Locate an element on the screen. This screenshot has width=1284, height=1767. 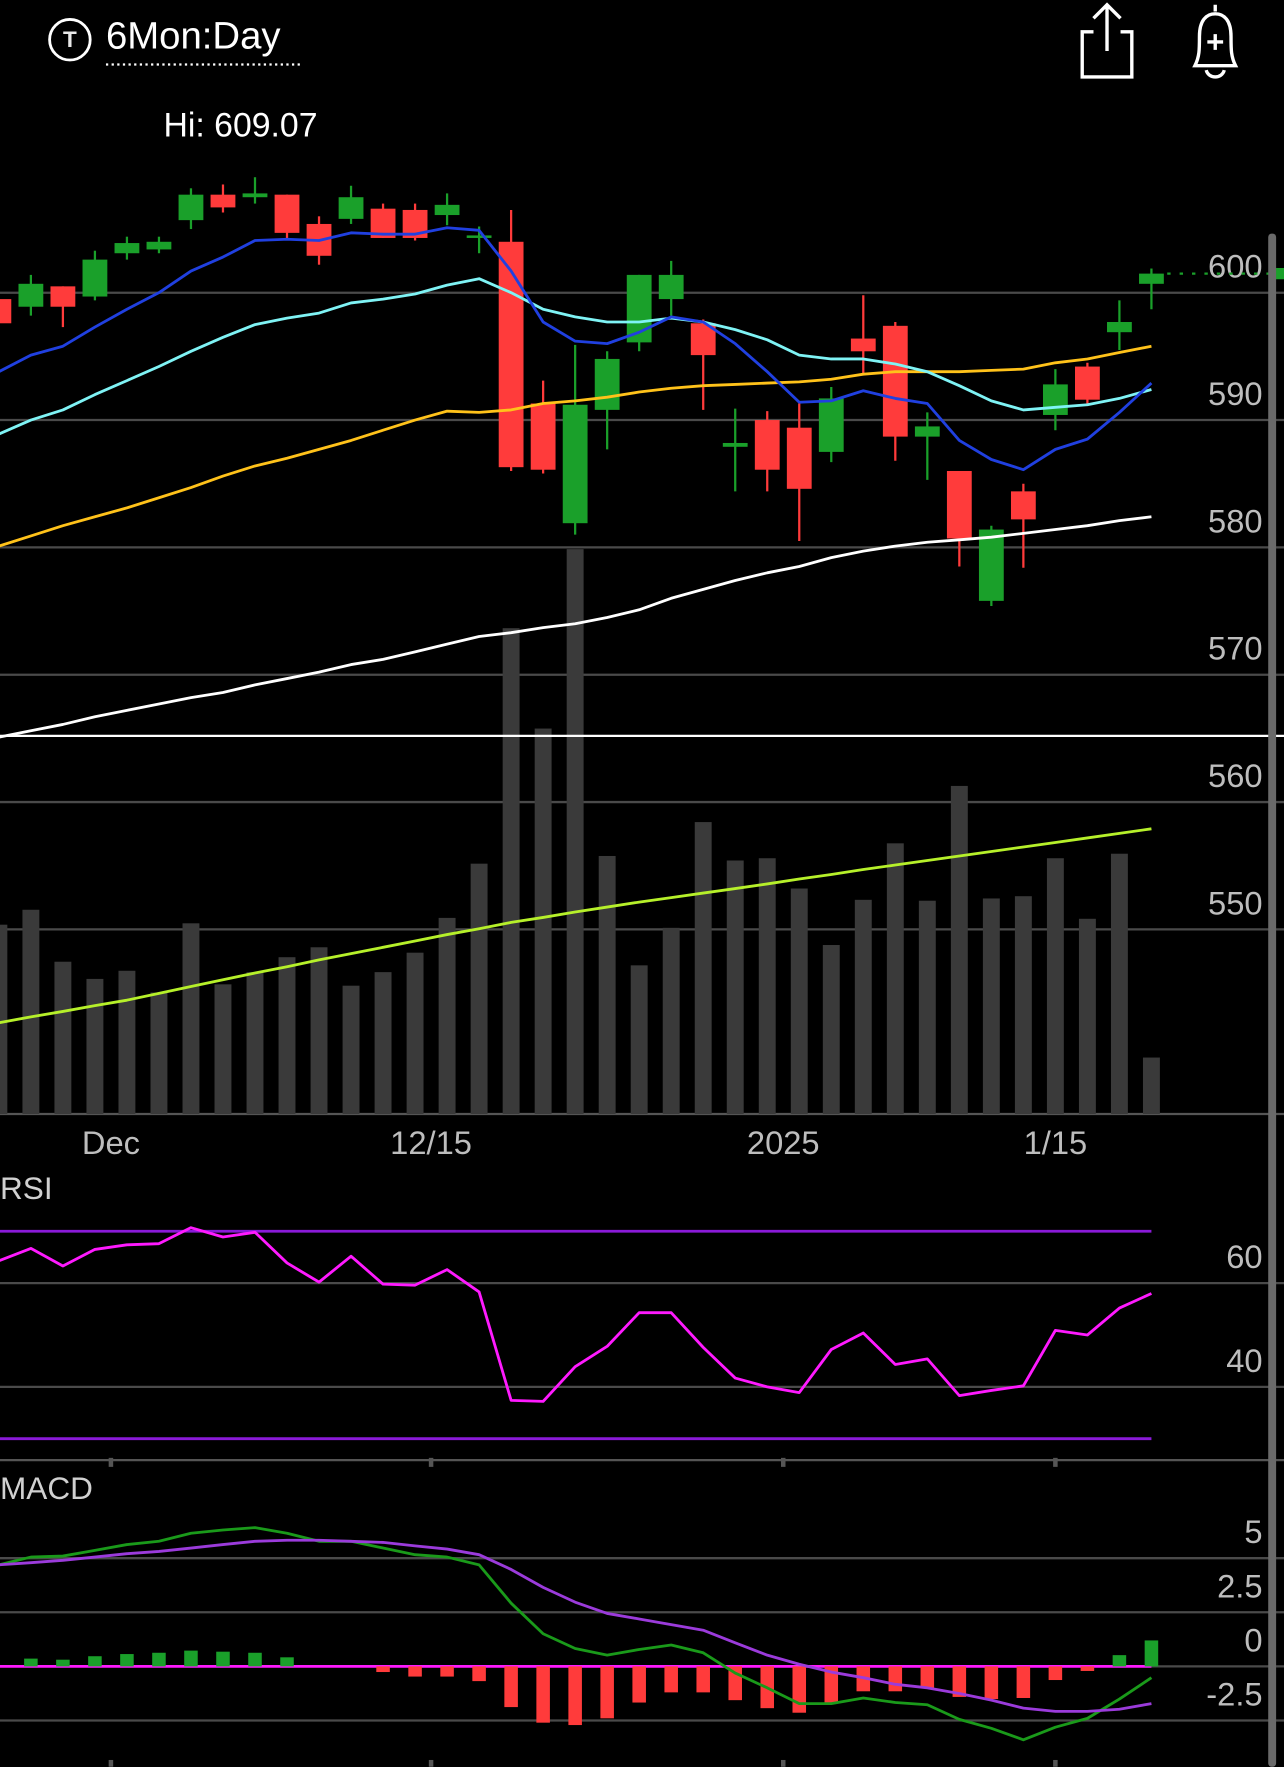
macd-tick-label: 5 is located at coordinates (1253, 1531).